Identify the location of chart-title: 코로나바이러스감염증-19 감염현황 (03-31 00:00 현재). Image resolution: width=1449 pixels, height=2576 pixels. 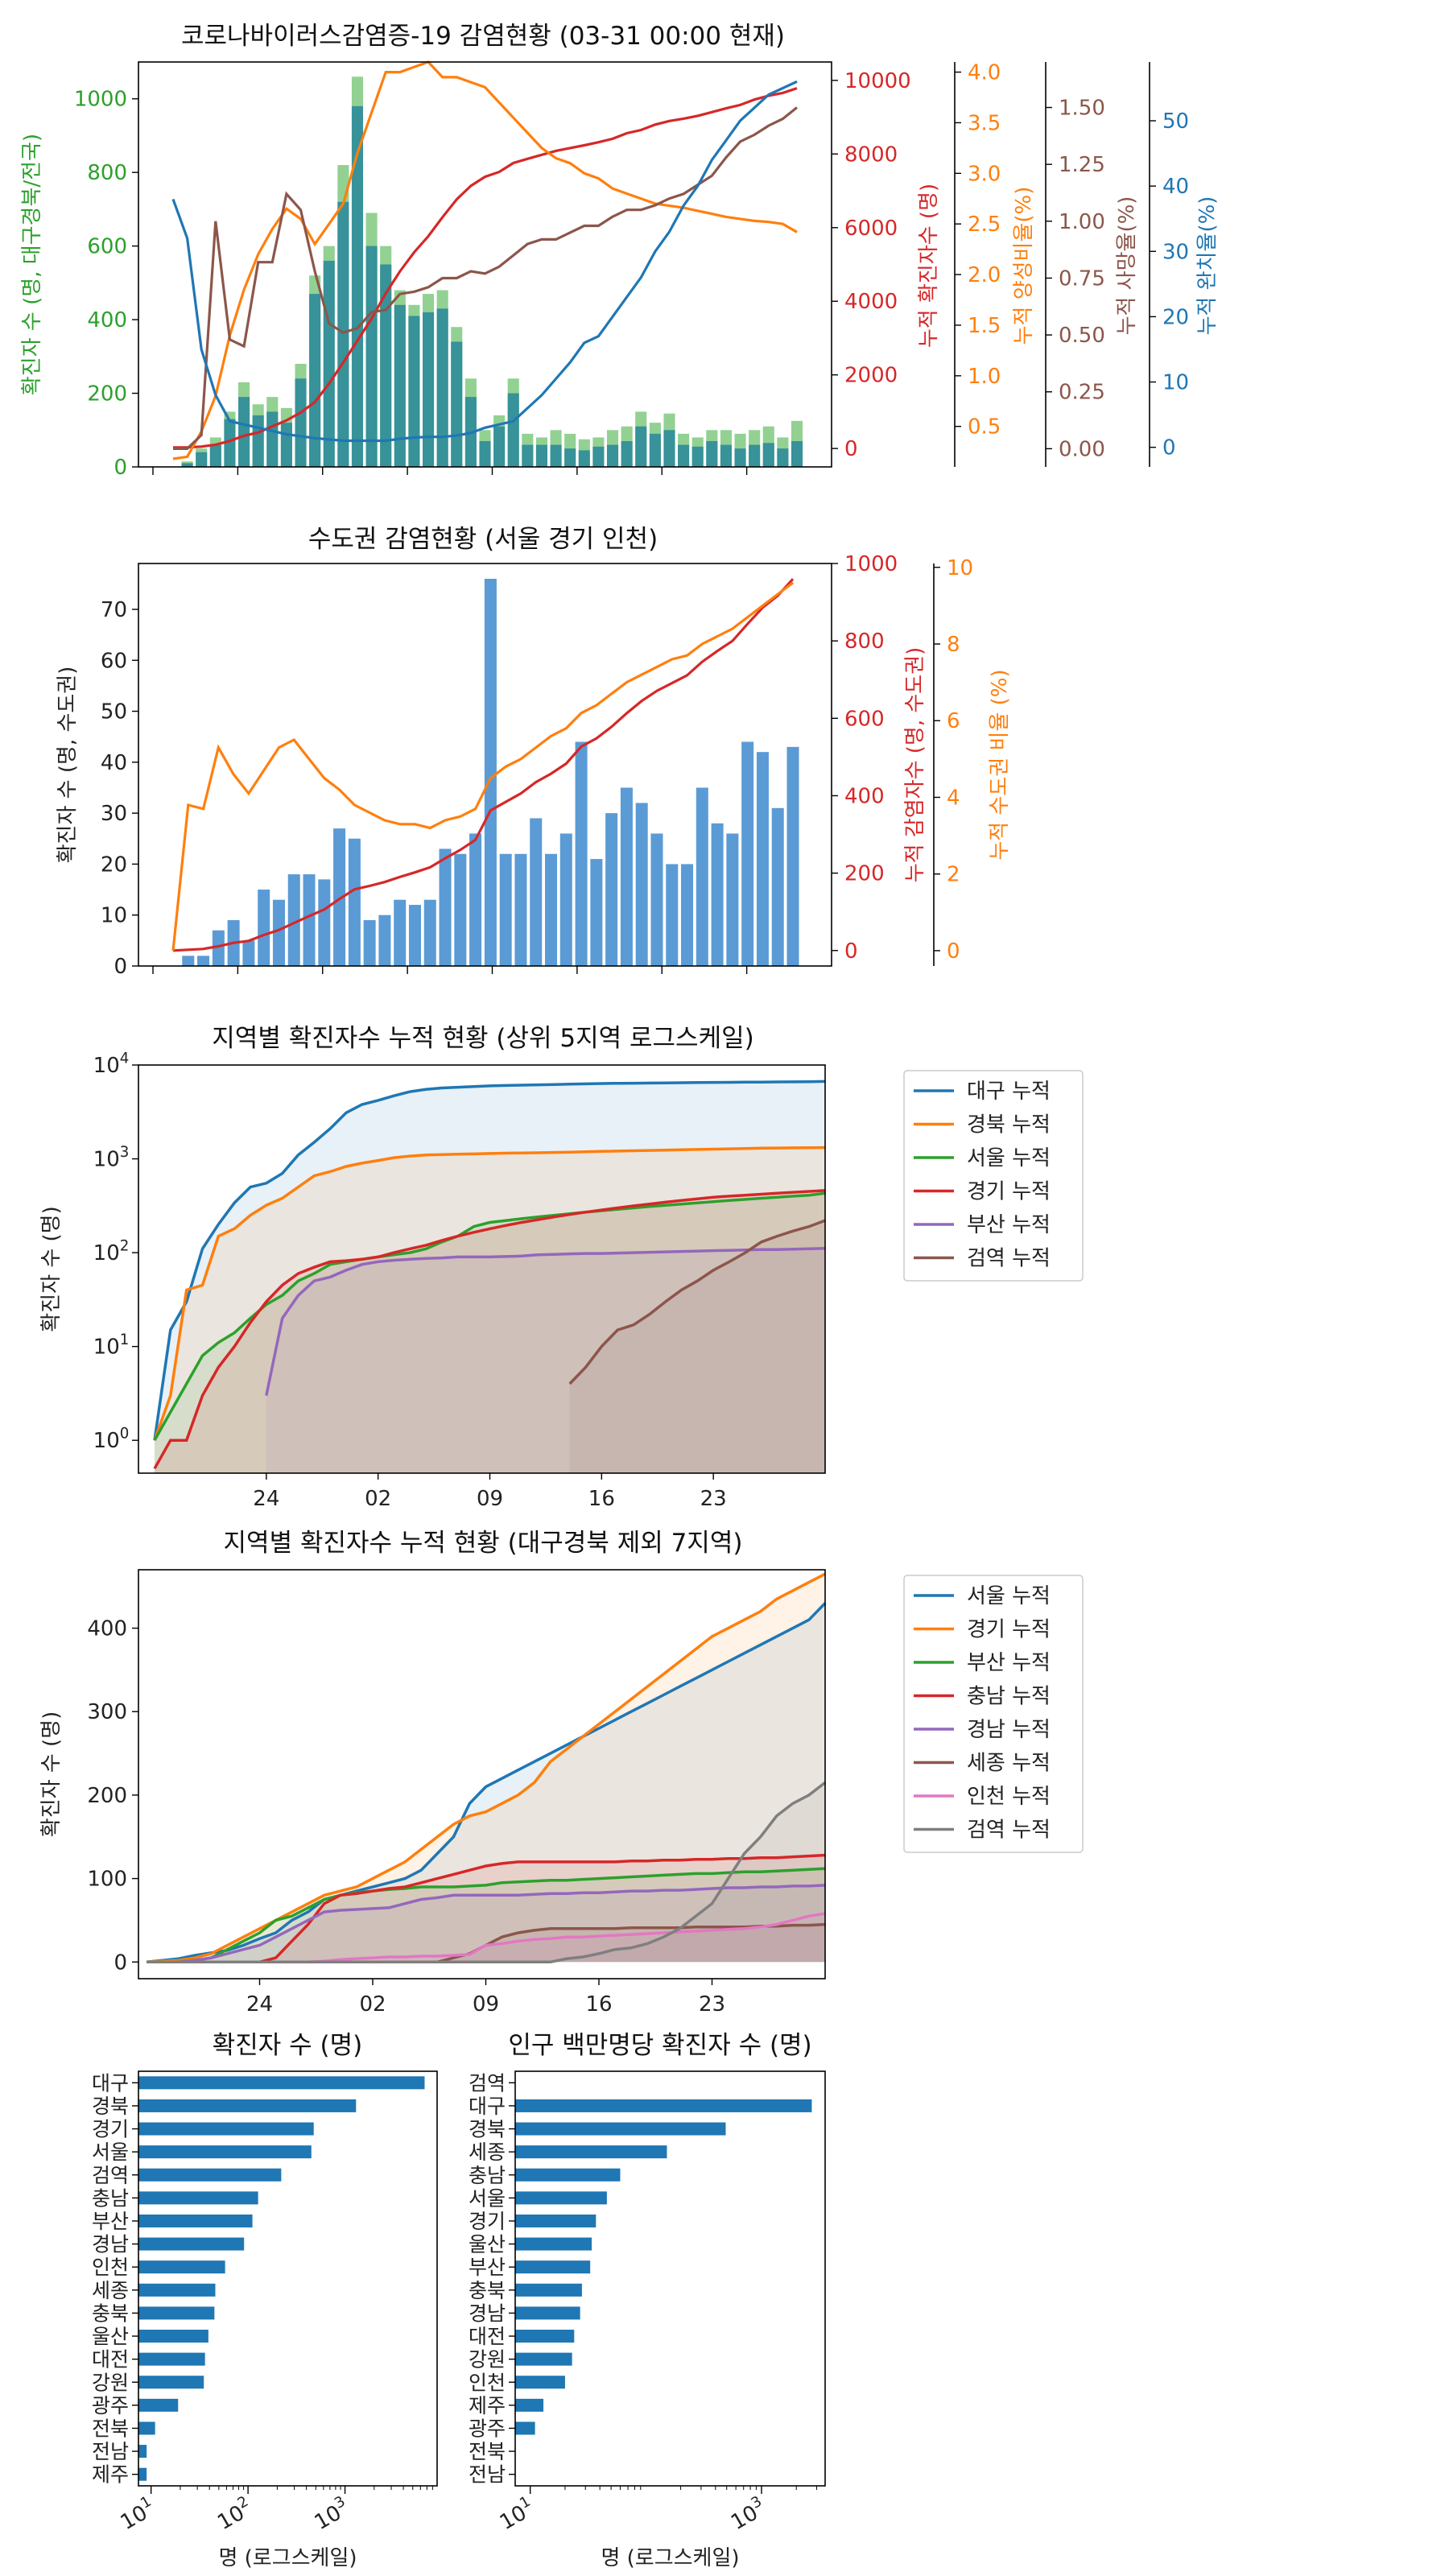
(483, 36).